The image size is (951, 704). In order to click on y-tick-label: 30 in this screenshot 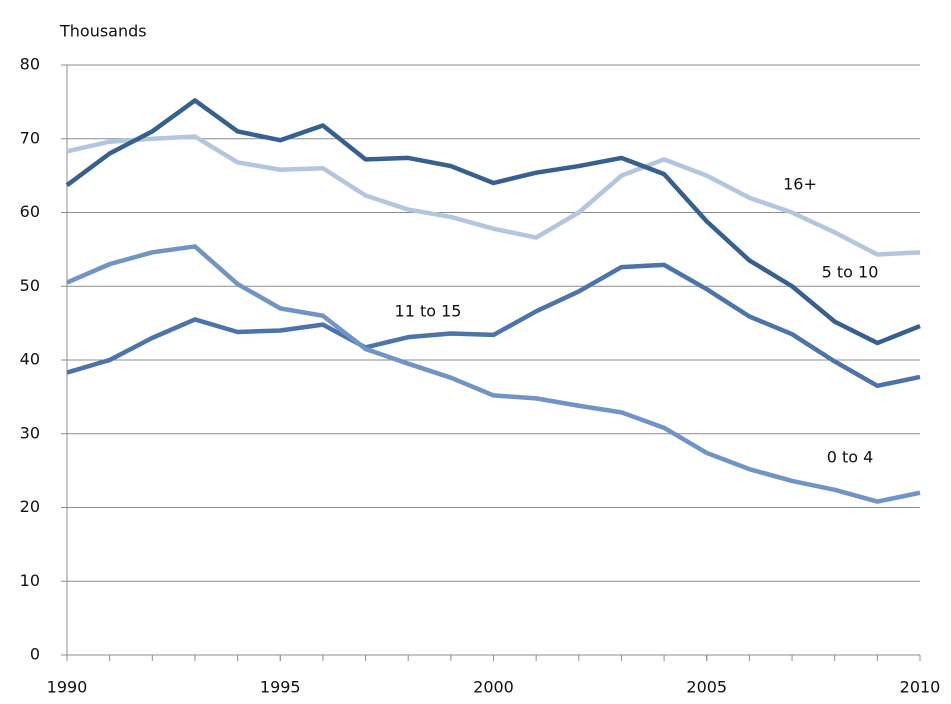, I will do `click(30, 432)`.